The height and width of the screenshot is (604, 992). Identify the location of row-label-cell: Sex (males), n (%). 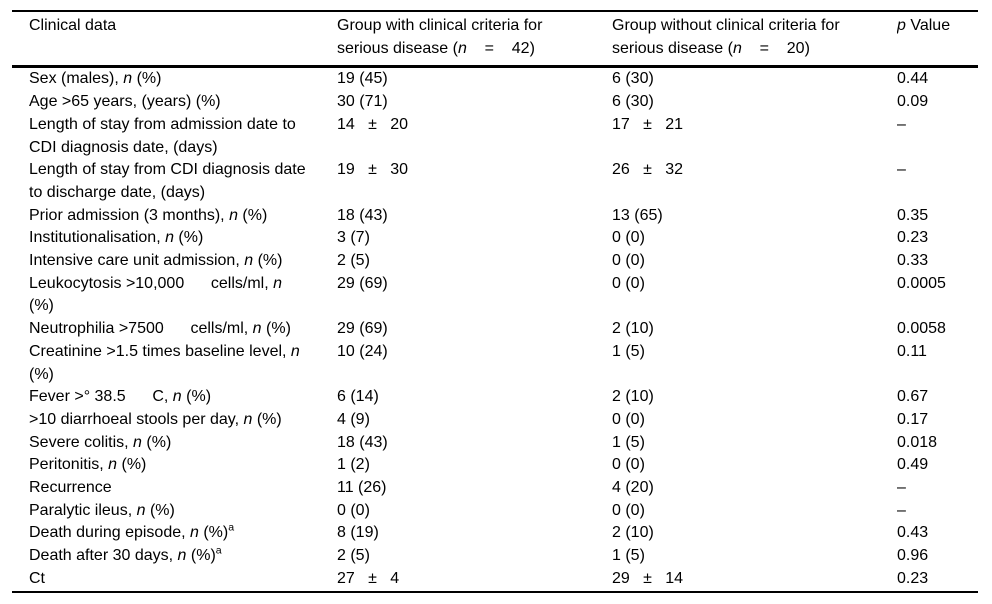
(95, 79).